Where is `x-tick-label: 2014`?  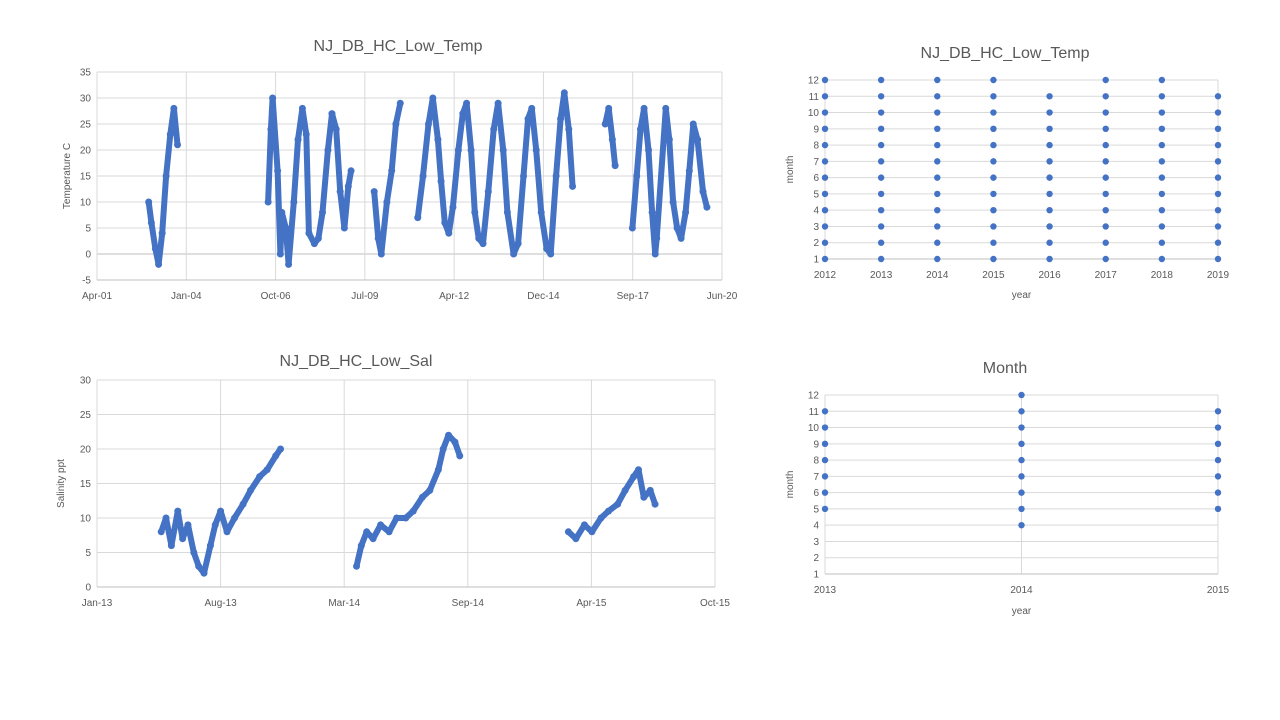 x-tick-label: 2014 is located at coordinates (1021, 590).